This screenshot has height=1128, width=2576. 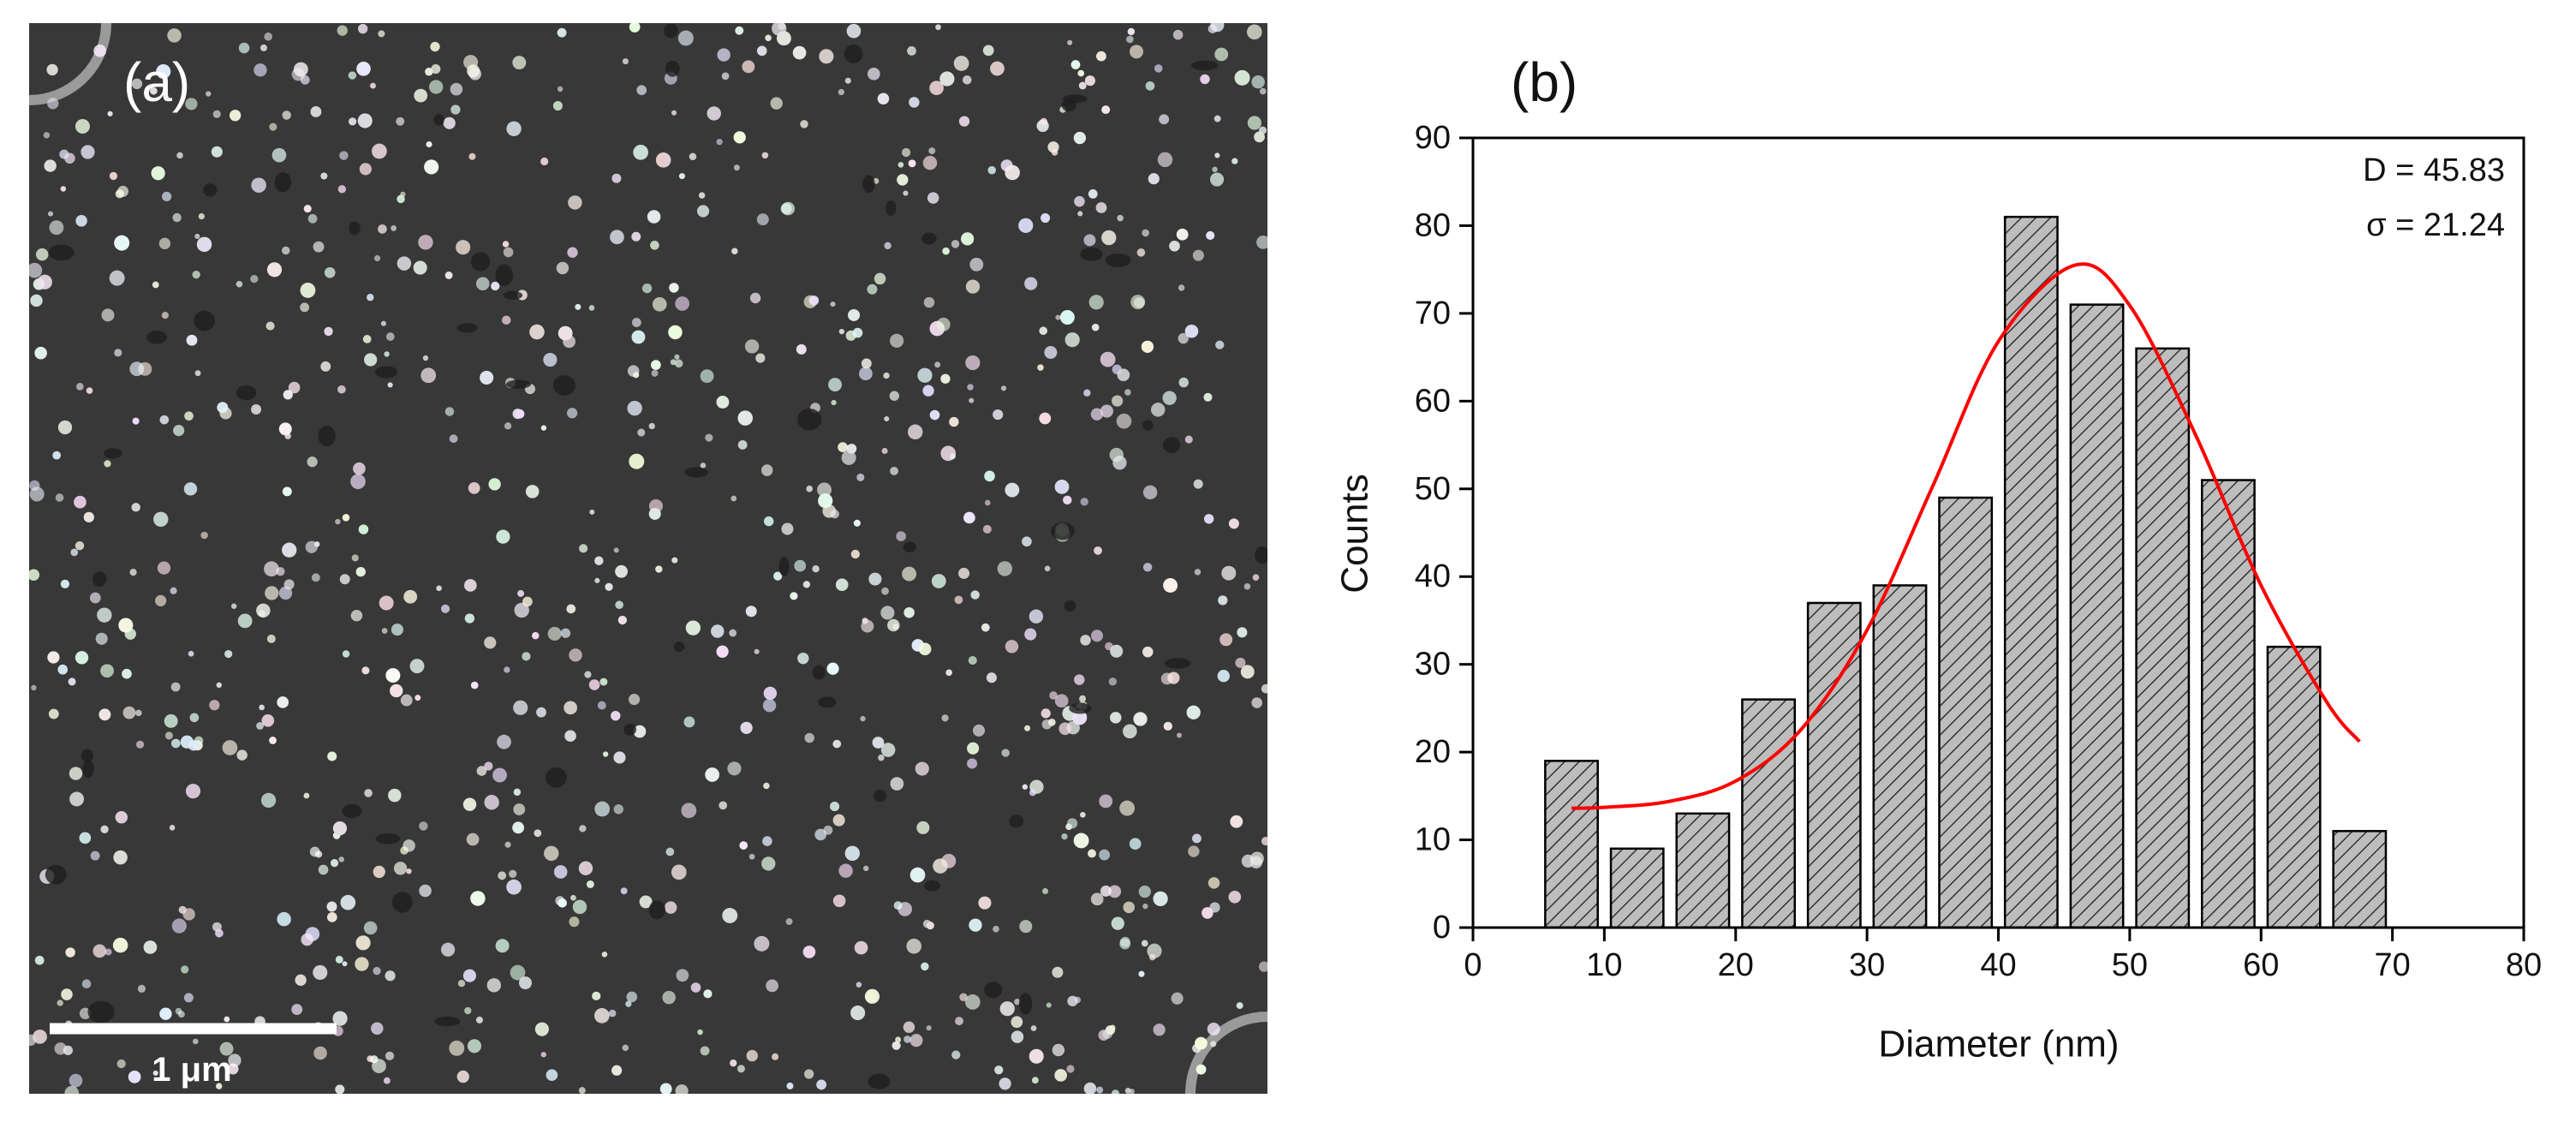 What do you see at coordinates (1473, 965) in the screenshot?
I see `x-tick-label: 0` at bounding box center [1473, 965].